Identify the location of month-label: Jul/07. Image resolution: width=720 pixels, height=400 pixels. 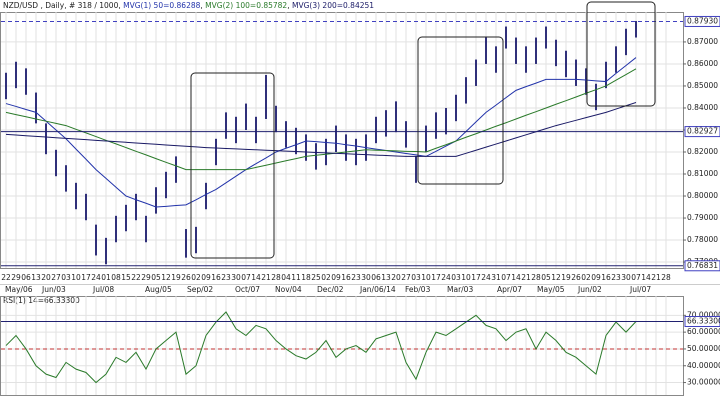
(640, 289).